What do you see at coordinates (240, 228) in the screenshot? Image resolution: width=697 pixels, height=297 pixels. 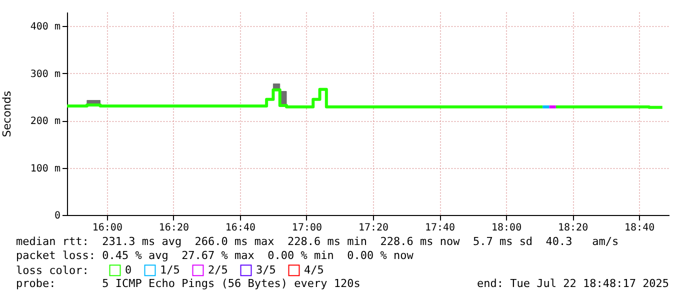 I see `x-tick-label: 16:40` at bounding box center [240, 228].